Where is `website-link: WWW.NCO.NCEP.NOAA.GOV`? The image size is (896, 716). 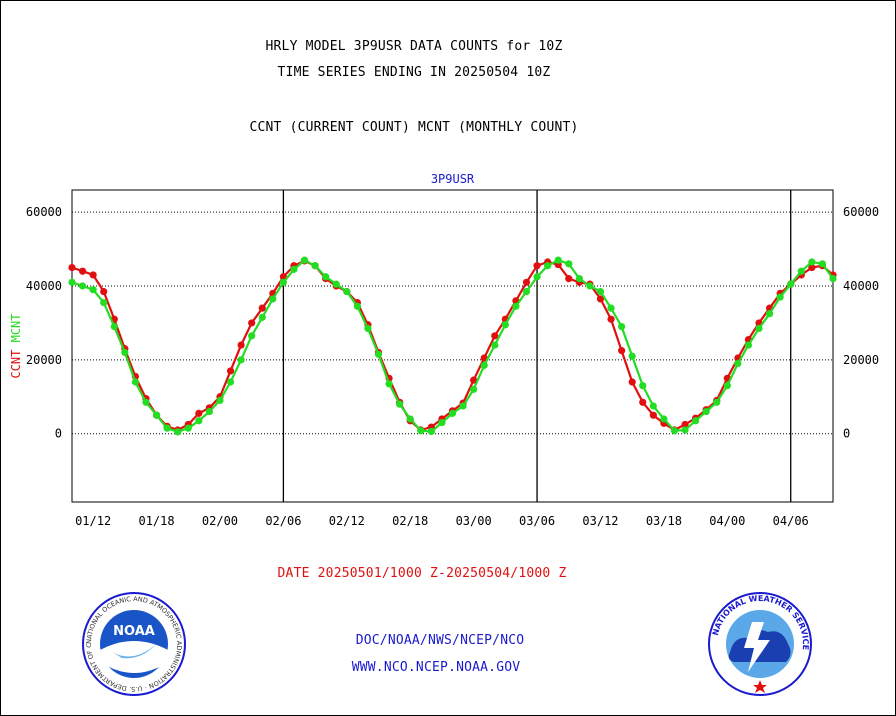
website-link: WWW.NCO.NCEP.NOAA.GOV is located at coordinates (436, 667).